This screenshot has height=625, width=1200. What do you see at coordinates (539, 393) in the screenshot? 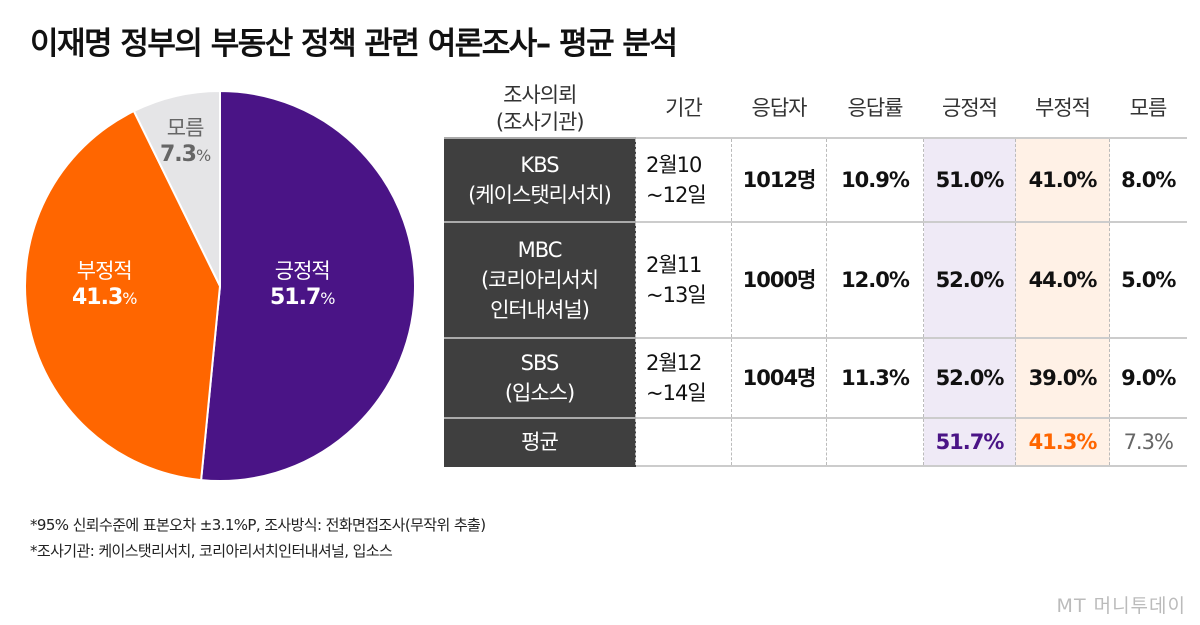
I see `agency: (입소스)` at bounding box center [539, 393].